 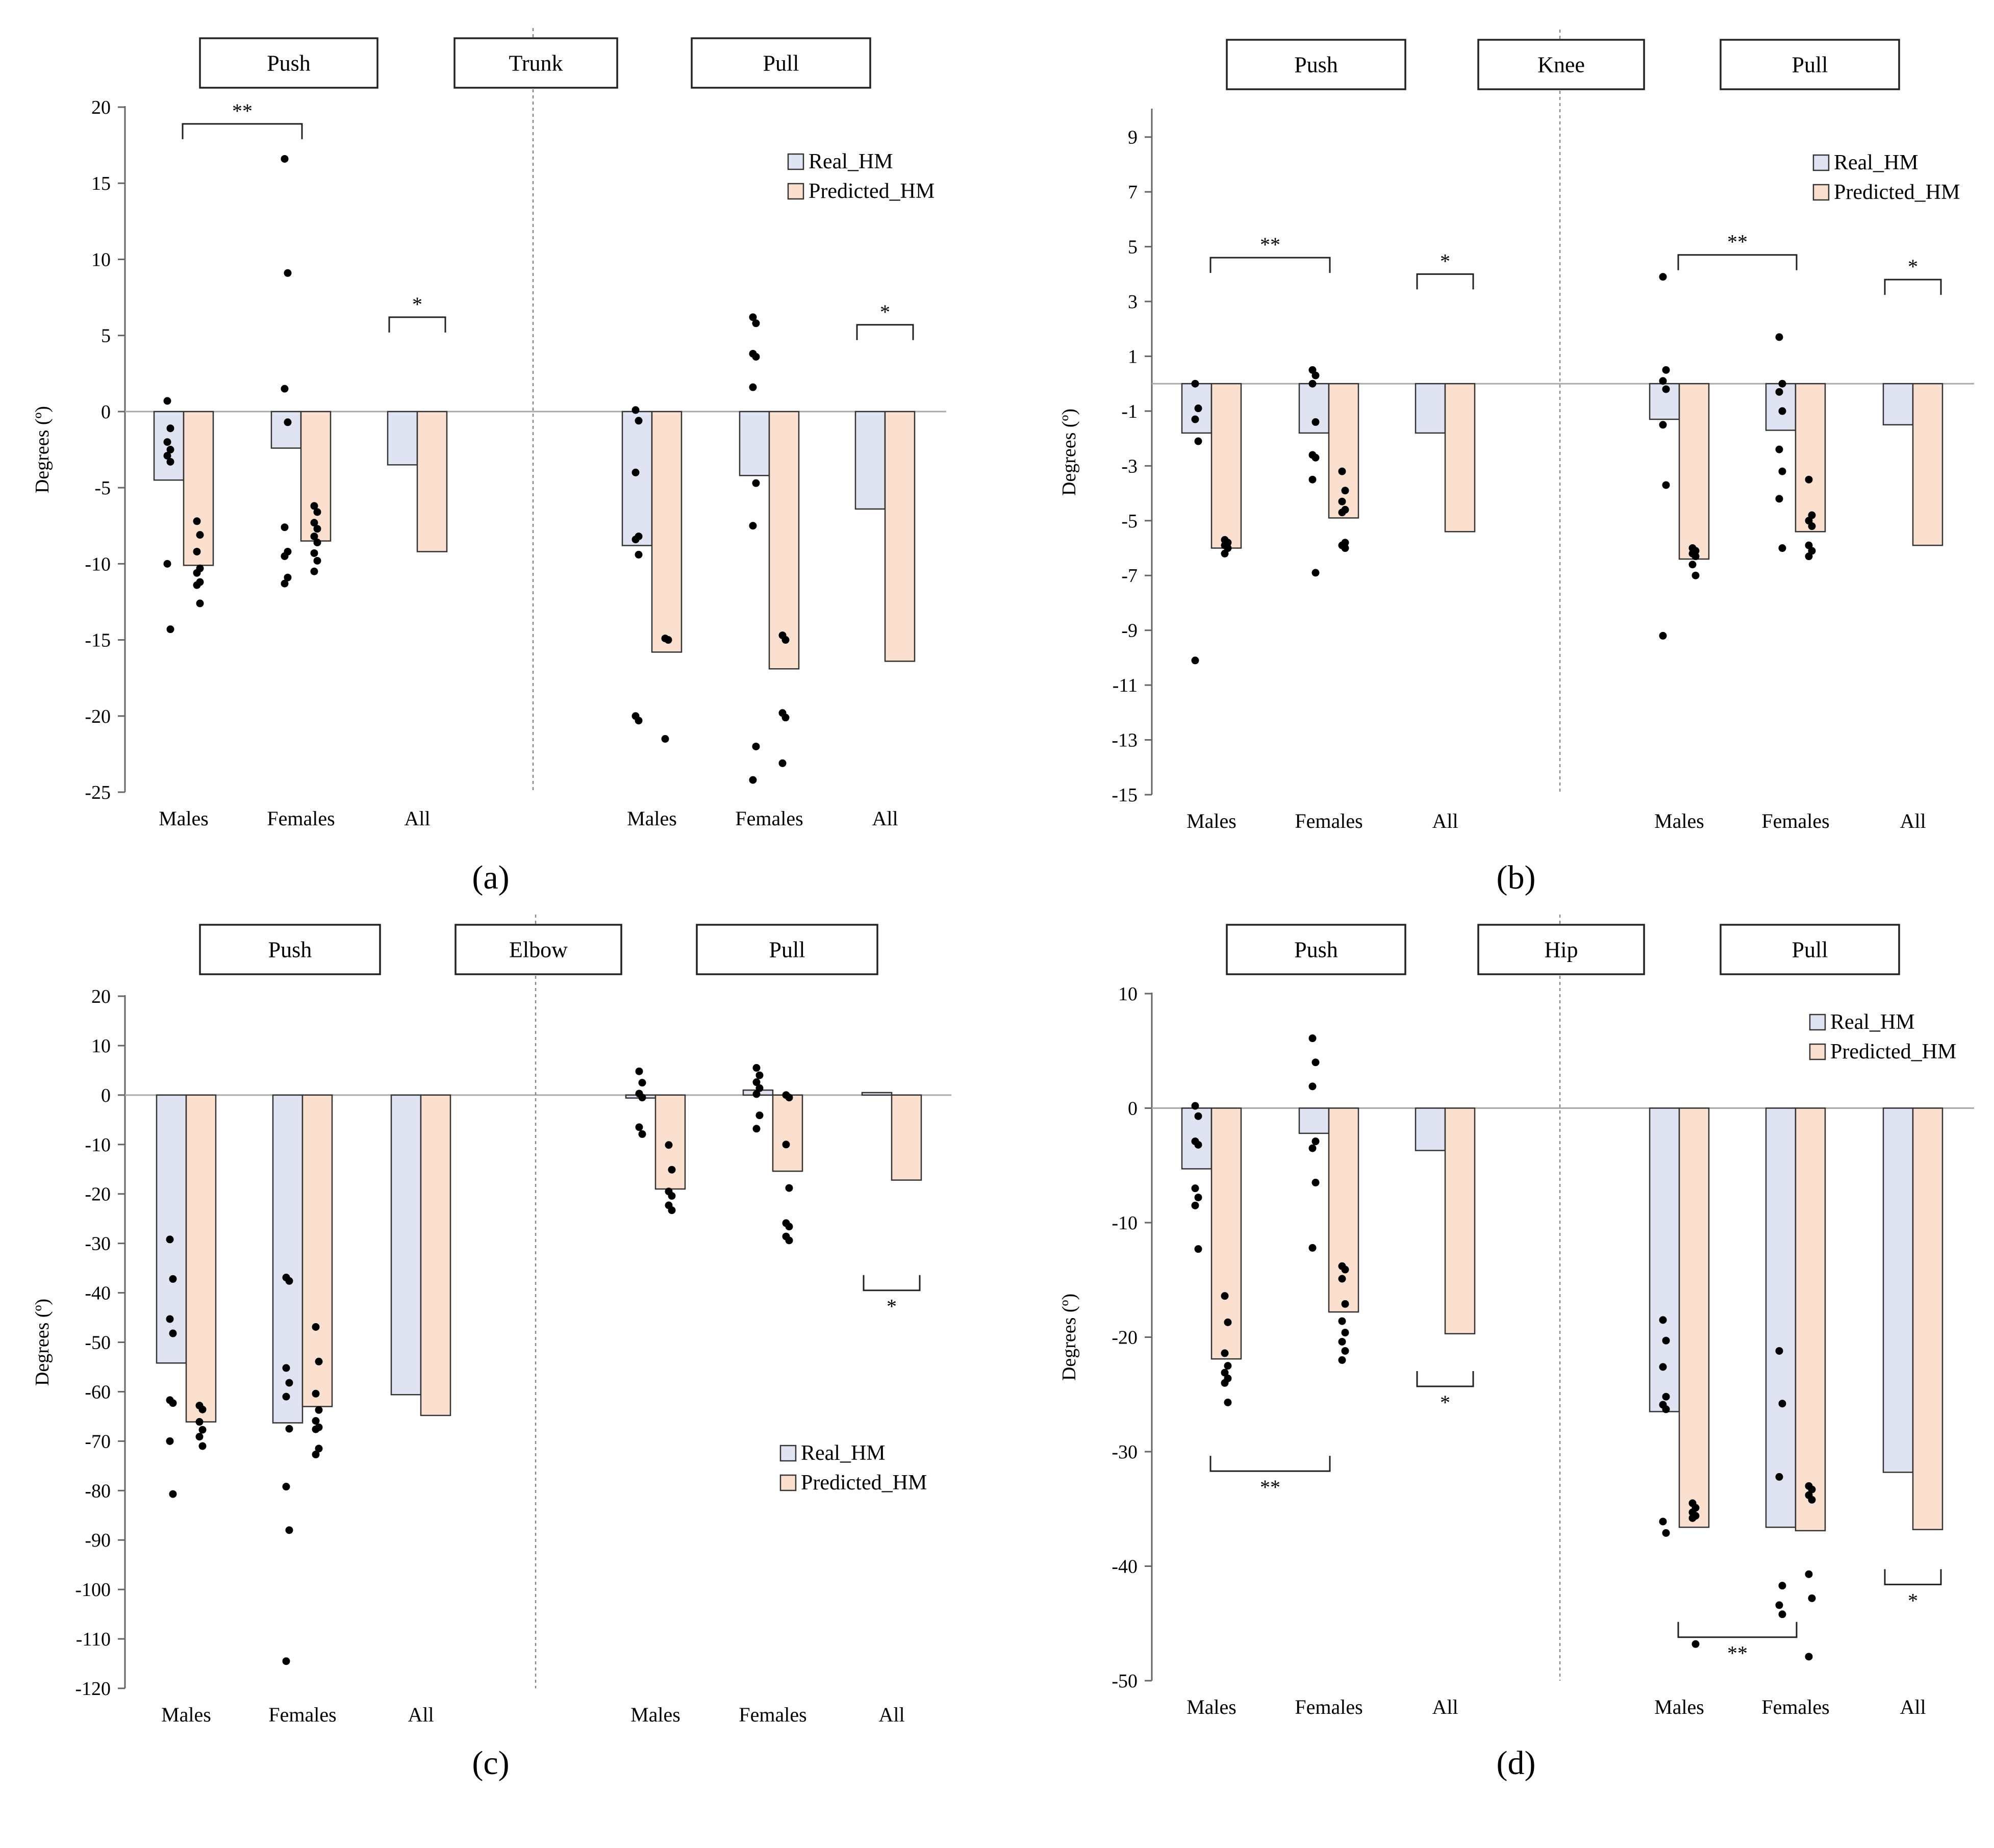 I want to click on y-tick-label: 3, so click(x=1133, y=302).